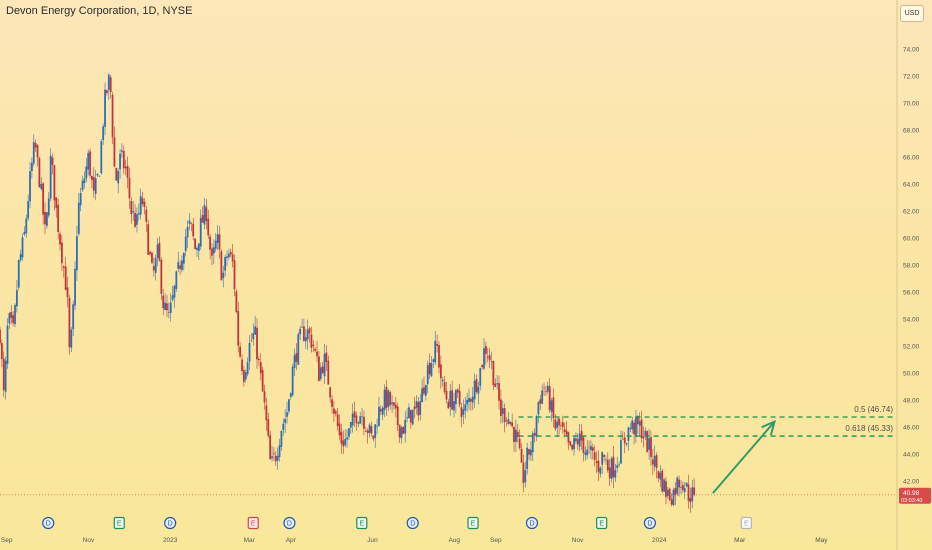 Image resolution: width=932 pixels, height=550 pixels. Describe the element at coordinates (291, 540) in the screenshot. I see `x-tick-label: Apr` at that location.